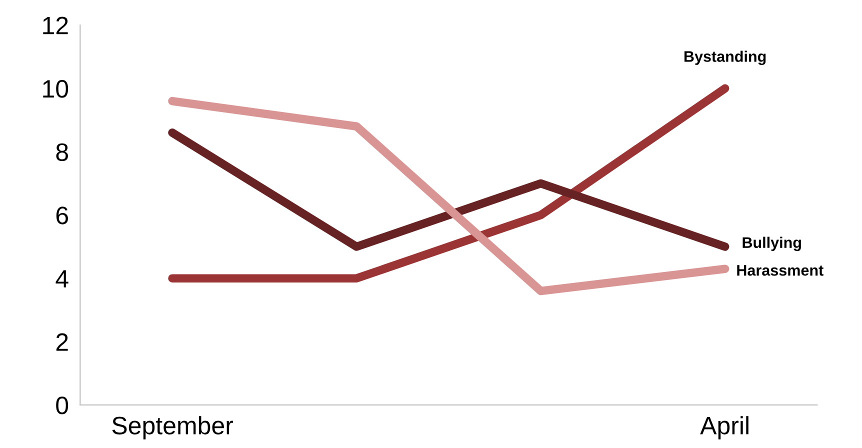 This screenshot has height=448, width=862. I want to click on y-tick-label: 8, so click(62, 152).